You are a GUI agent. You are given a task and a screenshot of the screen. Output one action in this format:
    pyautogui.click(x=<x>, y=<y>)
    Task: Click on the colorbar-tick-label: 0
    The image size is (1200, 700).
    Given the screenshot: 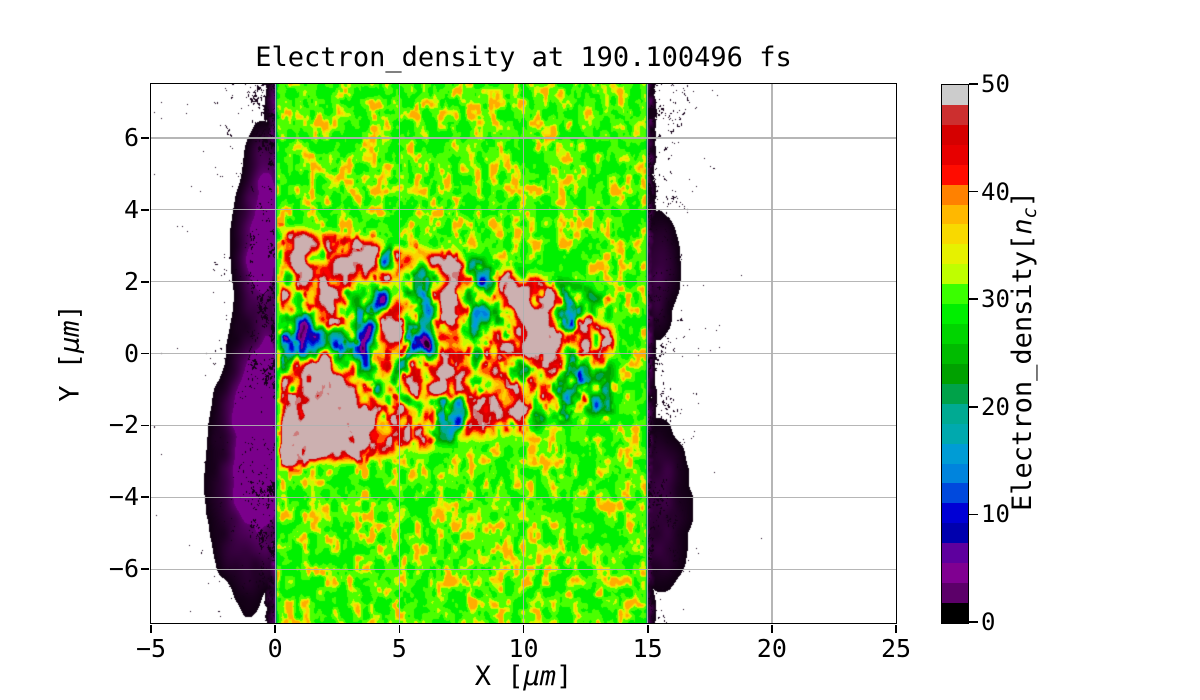 What is the action you would take?
    pyautogui.click(x=988, y=622)
    